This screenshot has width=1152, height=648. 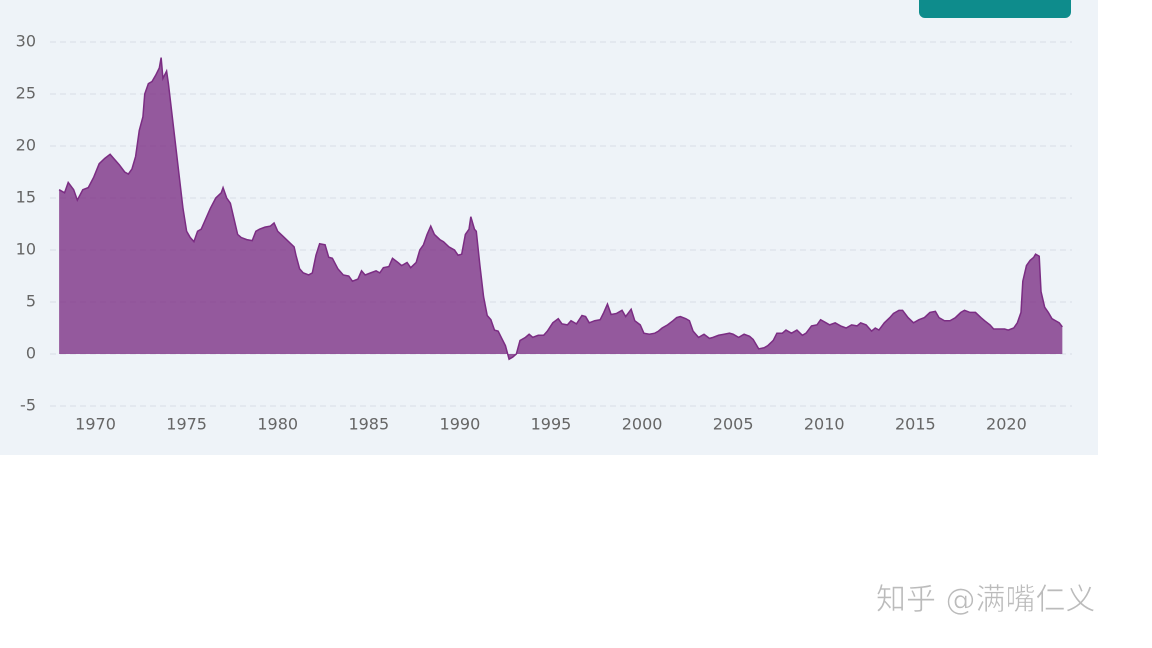 What do you see at coordinates (995, 9) in the screenshot?
I see `button` at bounding box center [995, 9].